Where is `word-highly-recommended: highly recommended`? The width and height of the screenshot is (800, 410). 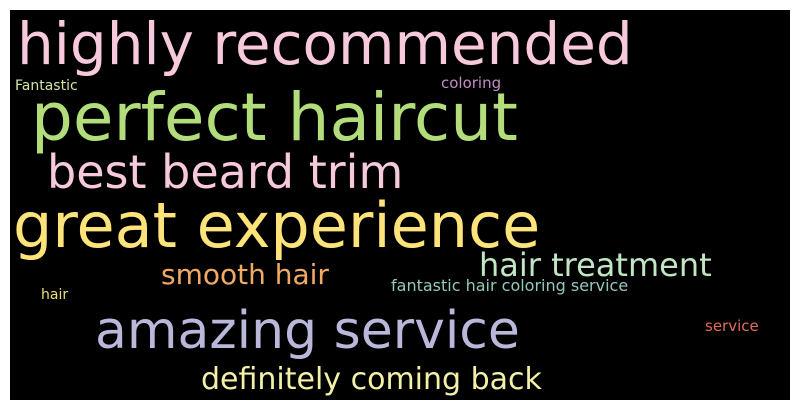 word-highly-recommended: highly recommended is located at coordinates (325, 44).